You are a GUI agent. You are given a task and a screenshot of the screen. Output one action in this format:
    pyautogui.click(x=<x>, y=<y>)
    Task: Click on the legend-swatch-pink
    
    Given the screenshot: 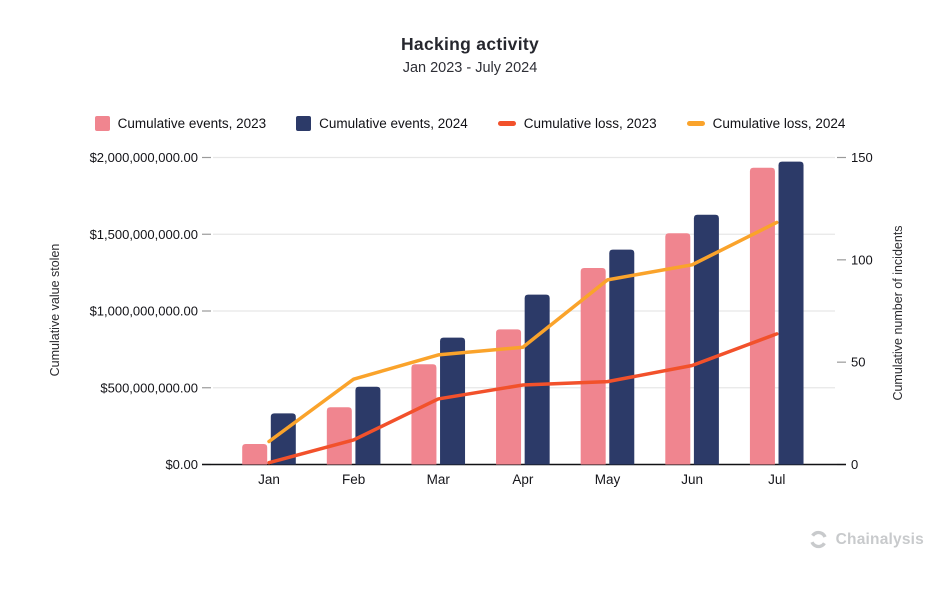 What is the action you would take?
    pyautogui.click(x=102, y=123)
    